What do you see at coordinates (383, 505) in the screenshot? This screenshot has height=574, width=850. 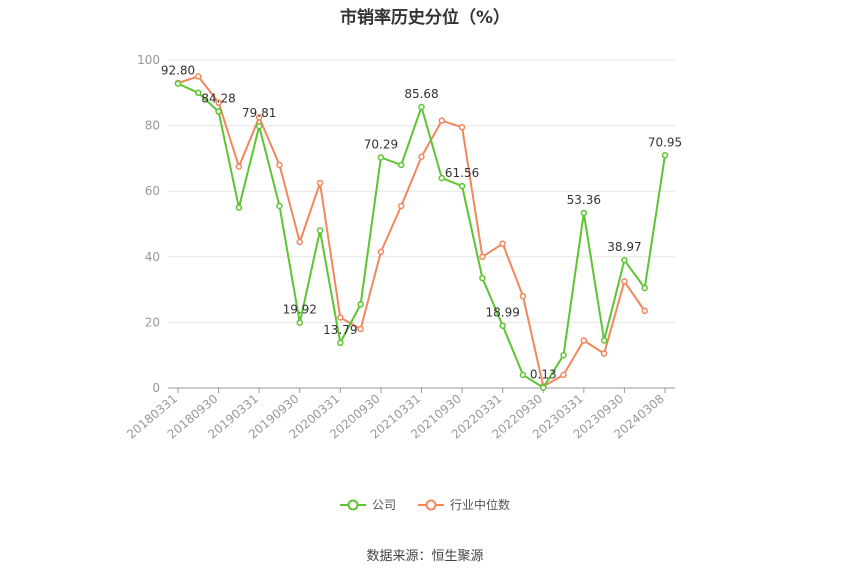 I see `legend-company-label: 公司` at bounding box center [383, 505].